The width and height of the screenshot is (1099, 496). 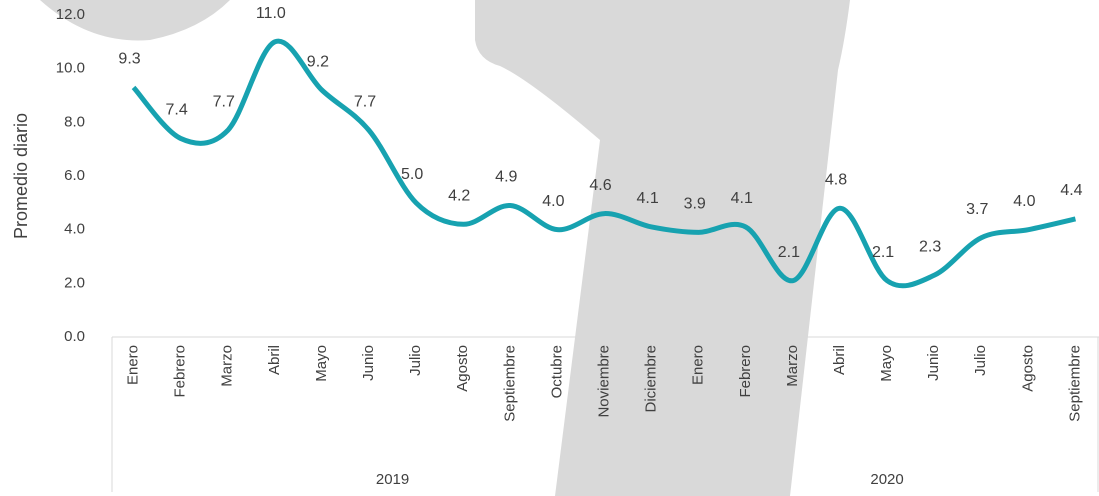 What do you see at coordinates (651, 379) in the screenshot?
I see `x-tick-label: Diciembre` at bounding box center [651, 379].